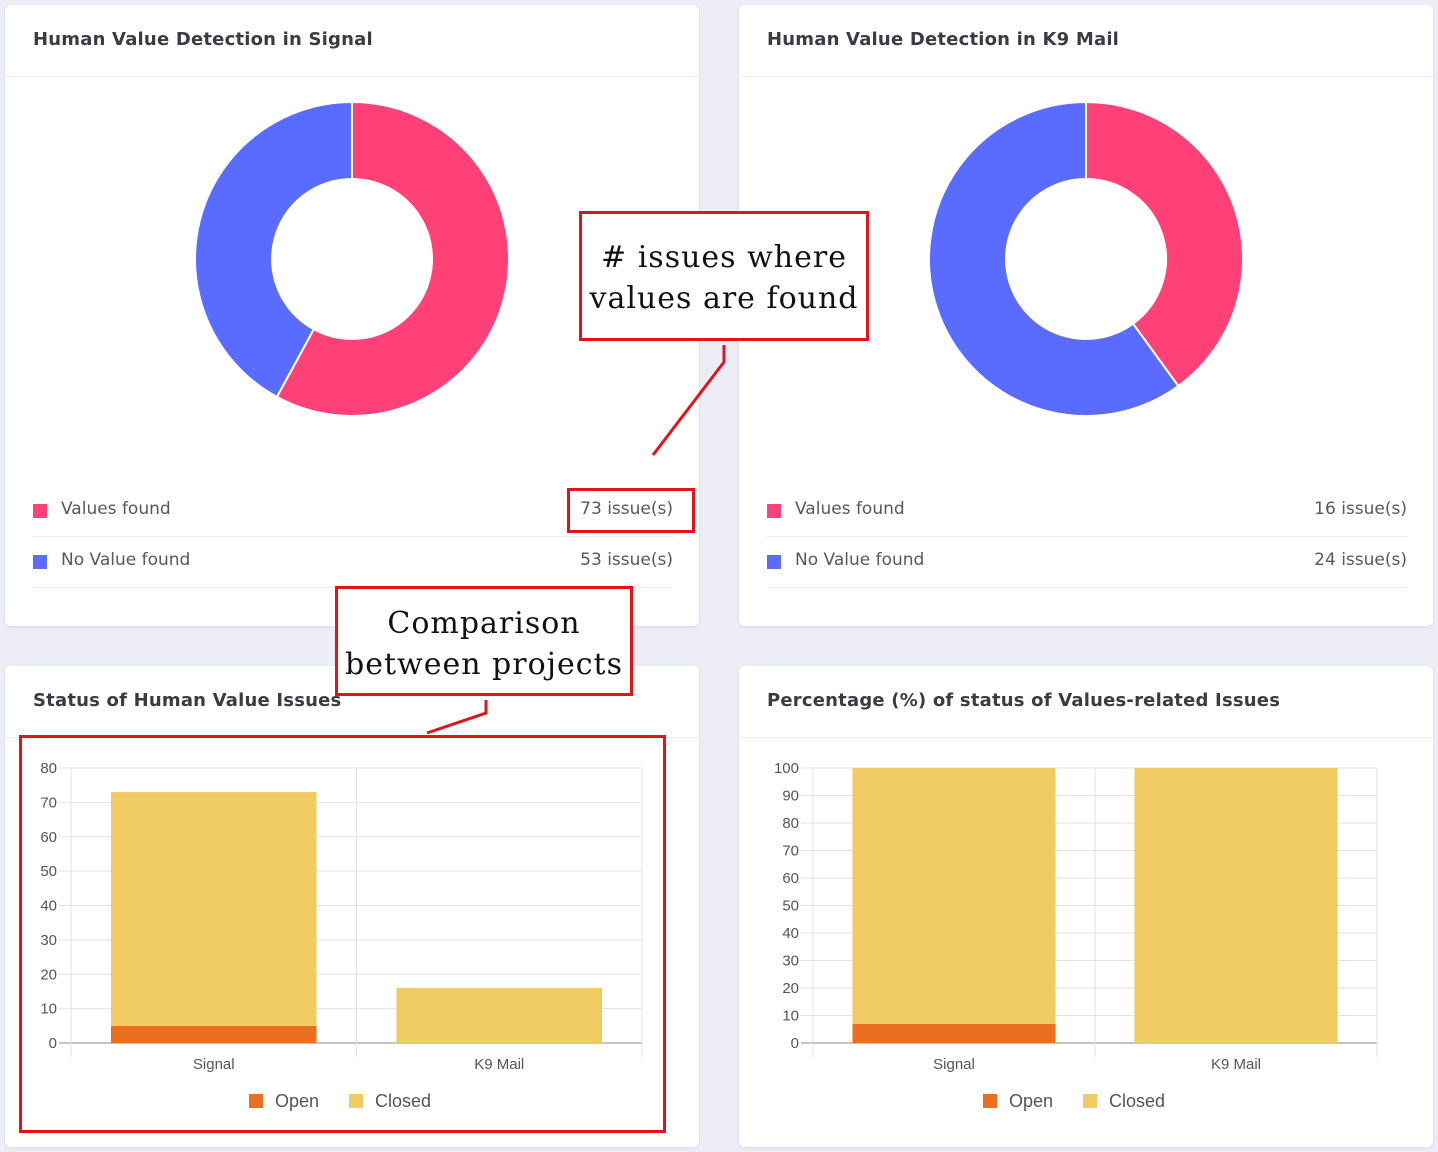 Image resolution: width=1438 pixels, height=1152 pixels. What do you see at coordinates (213, 909) in the screenshot?
I see `status-bar-closed-signal` at bounding box center [213, 909].